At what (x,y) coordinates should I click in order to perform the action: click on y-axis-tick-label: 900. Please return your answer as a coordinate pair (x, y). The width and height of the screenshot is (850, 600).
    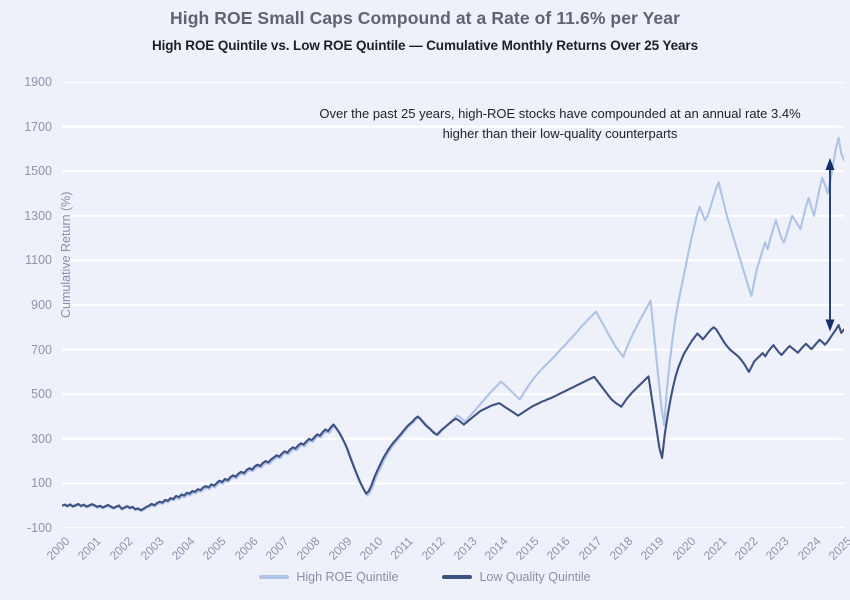
    Looking at the image, I should click on (41, 305).